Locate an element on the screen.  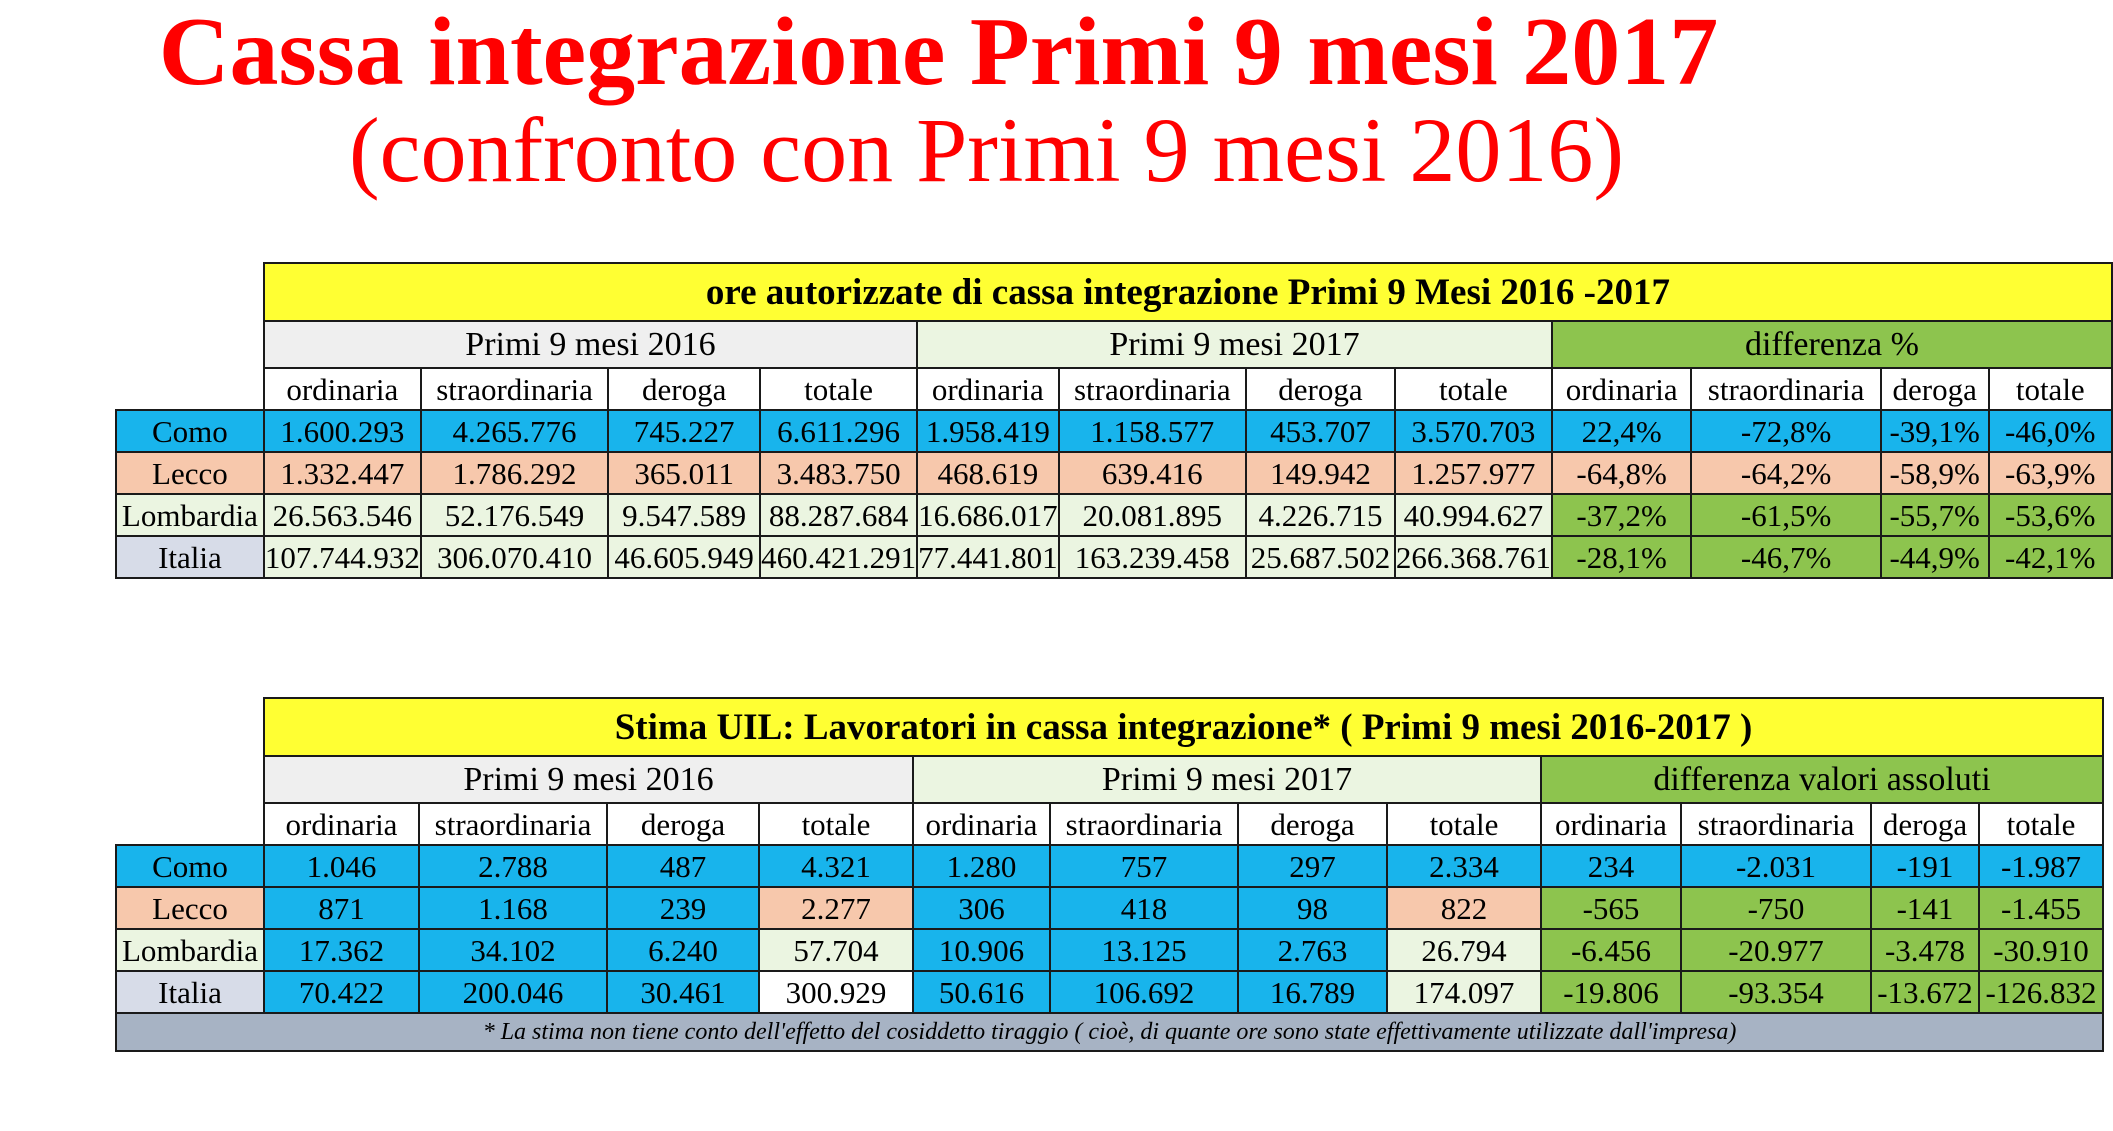
table-cell: 1.958.419 is located at coordinates (988, 431).